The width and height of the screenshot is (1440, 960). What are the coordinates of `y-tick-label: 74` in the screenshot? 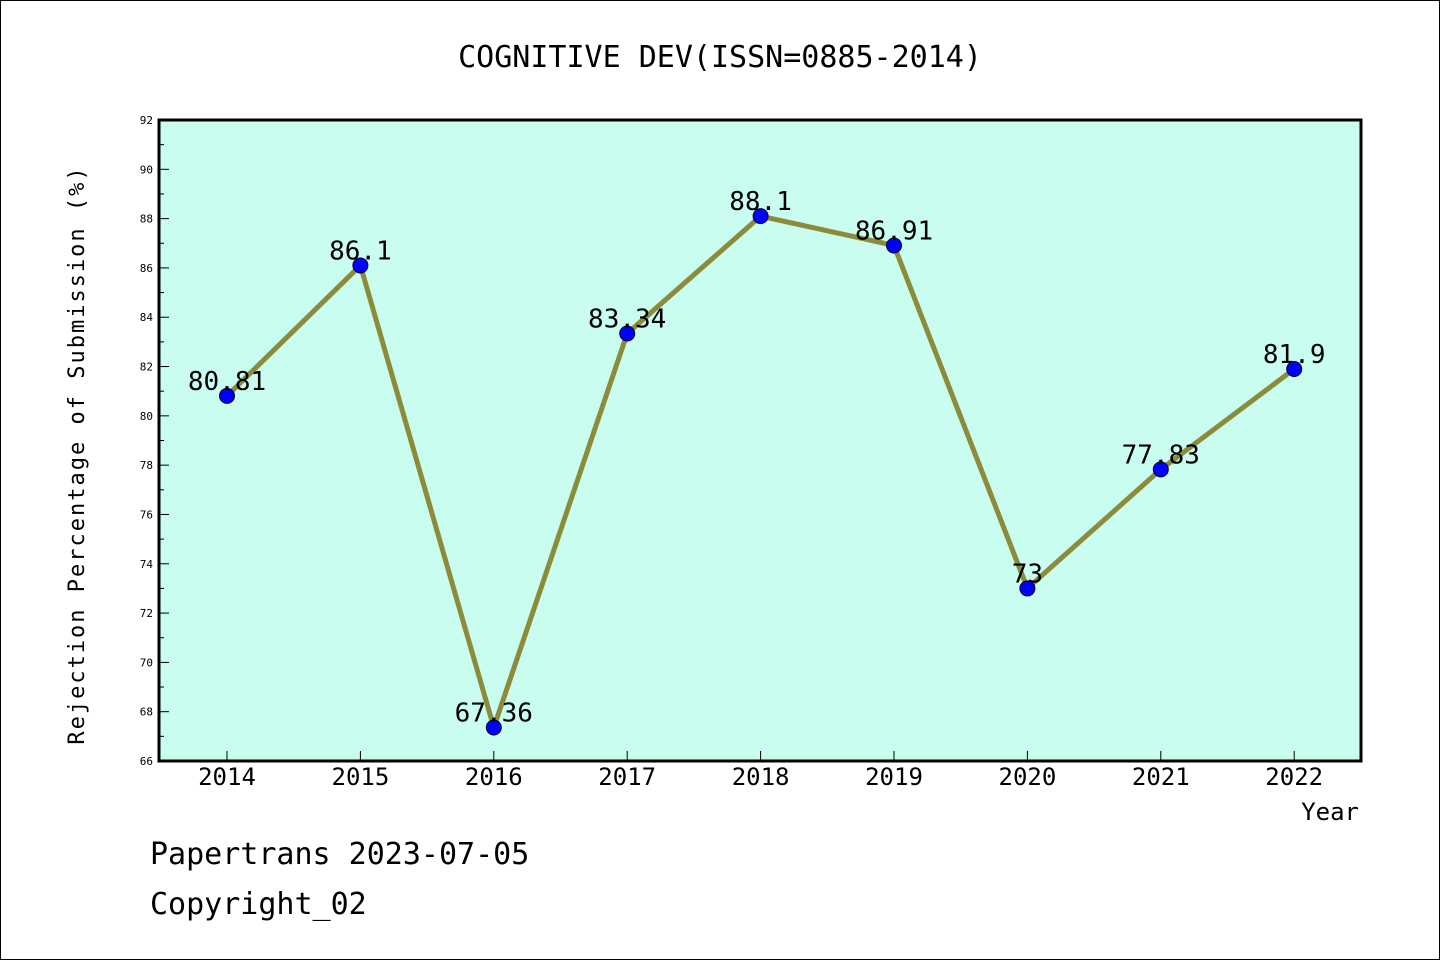 It's located at (147, 564).